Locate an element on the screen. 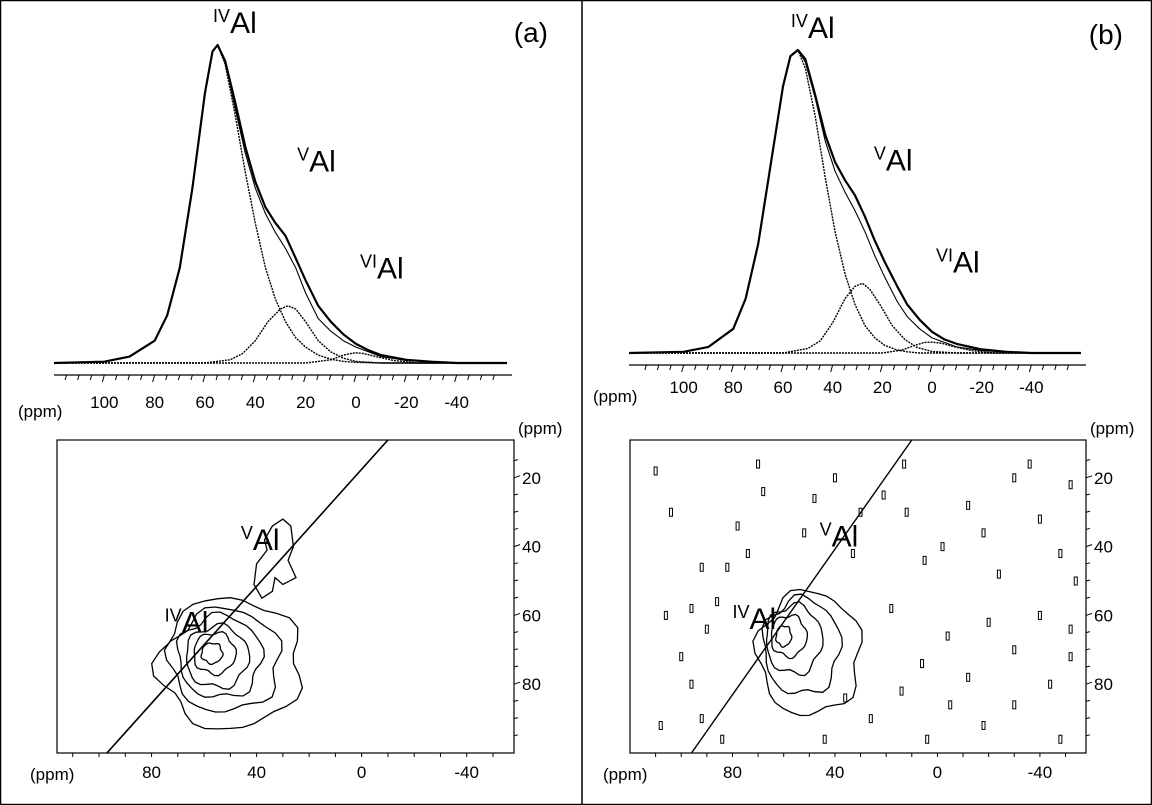 The image size is (1152, 805). panel-label: (a) is located at coordinates (531, 32).